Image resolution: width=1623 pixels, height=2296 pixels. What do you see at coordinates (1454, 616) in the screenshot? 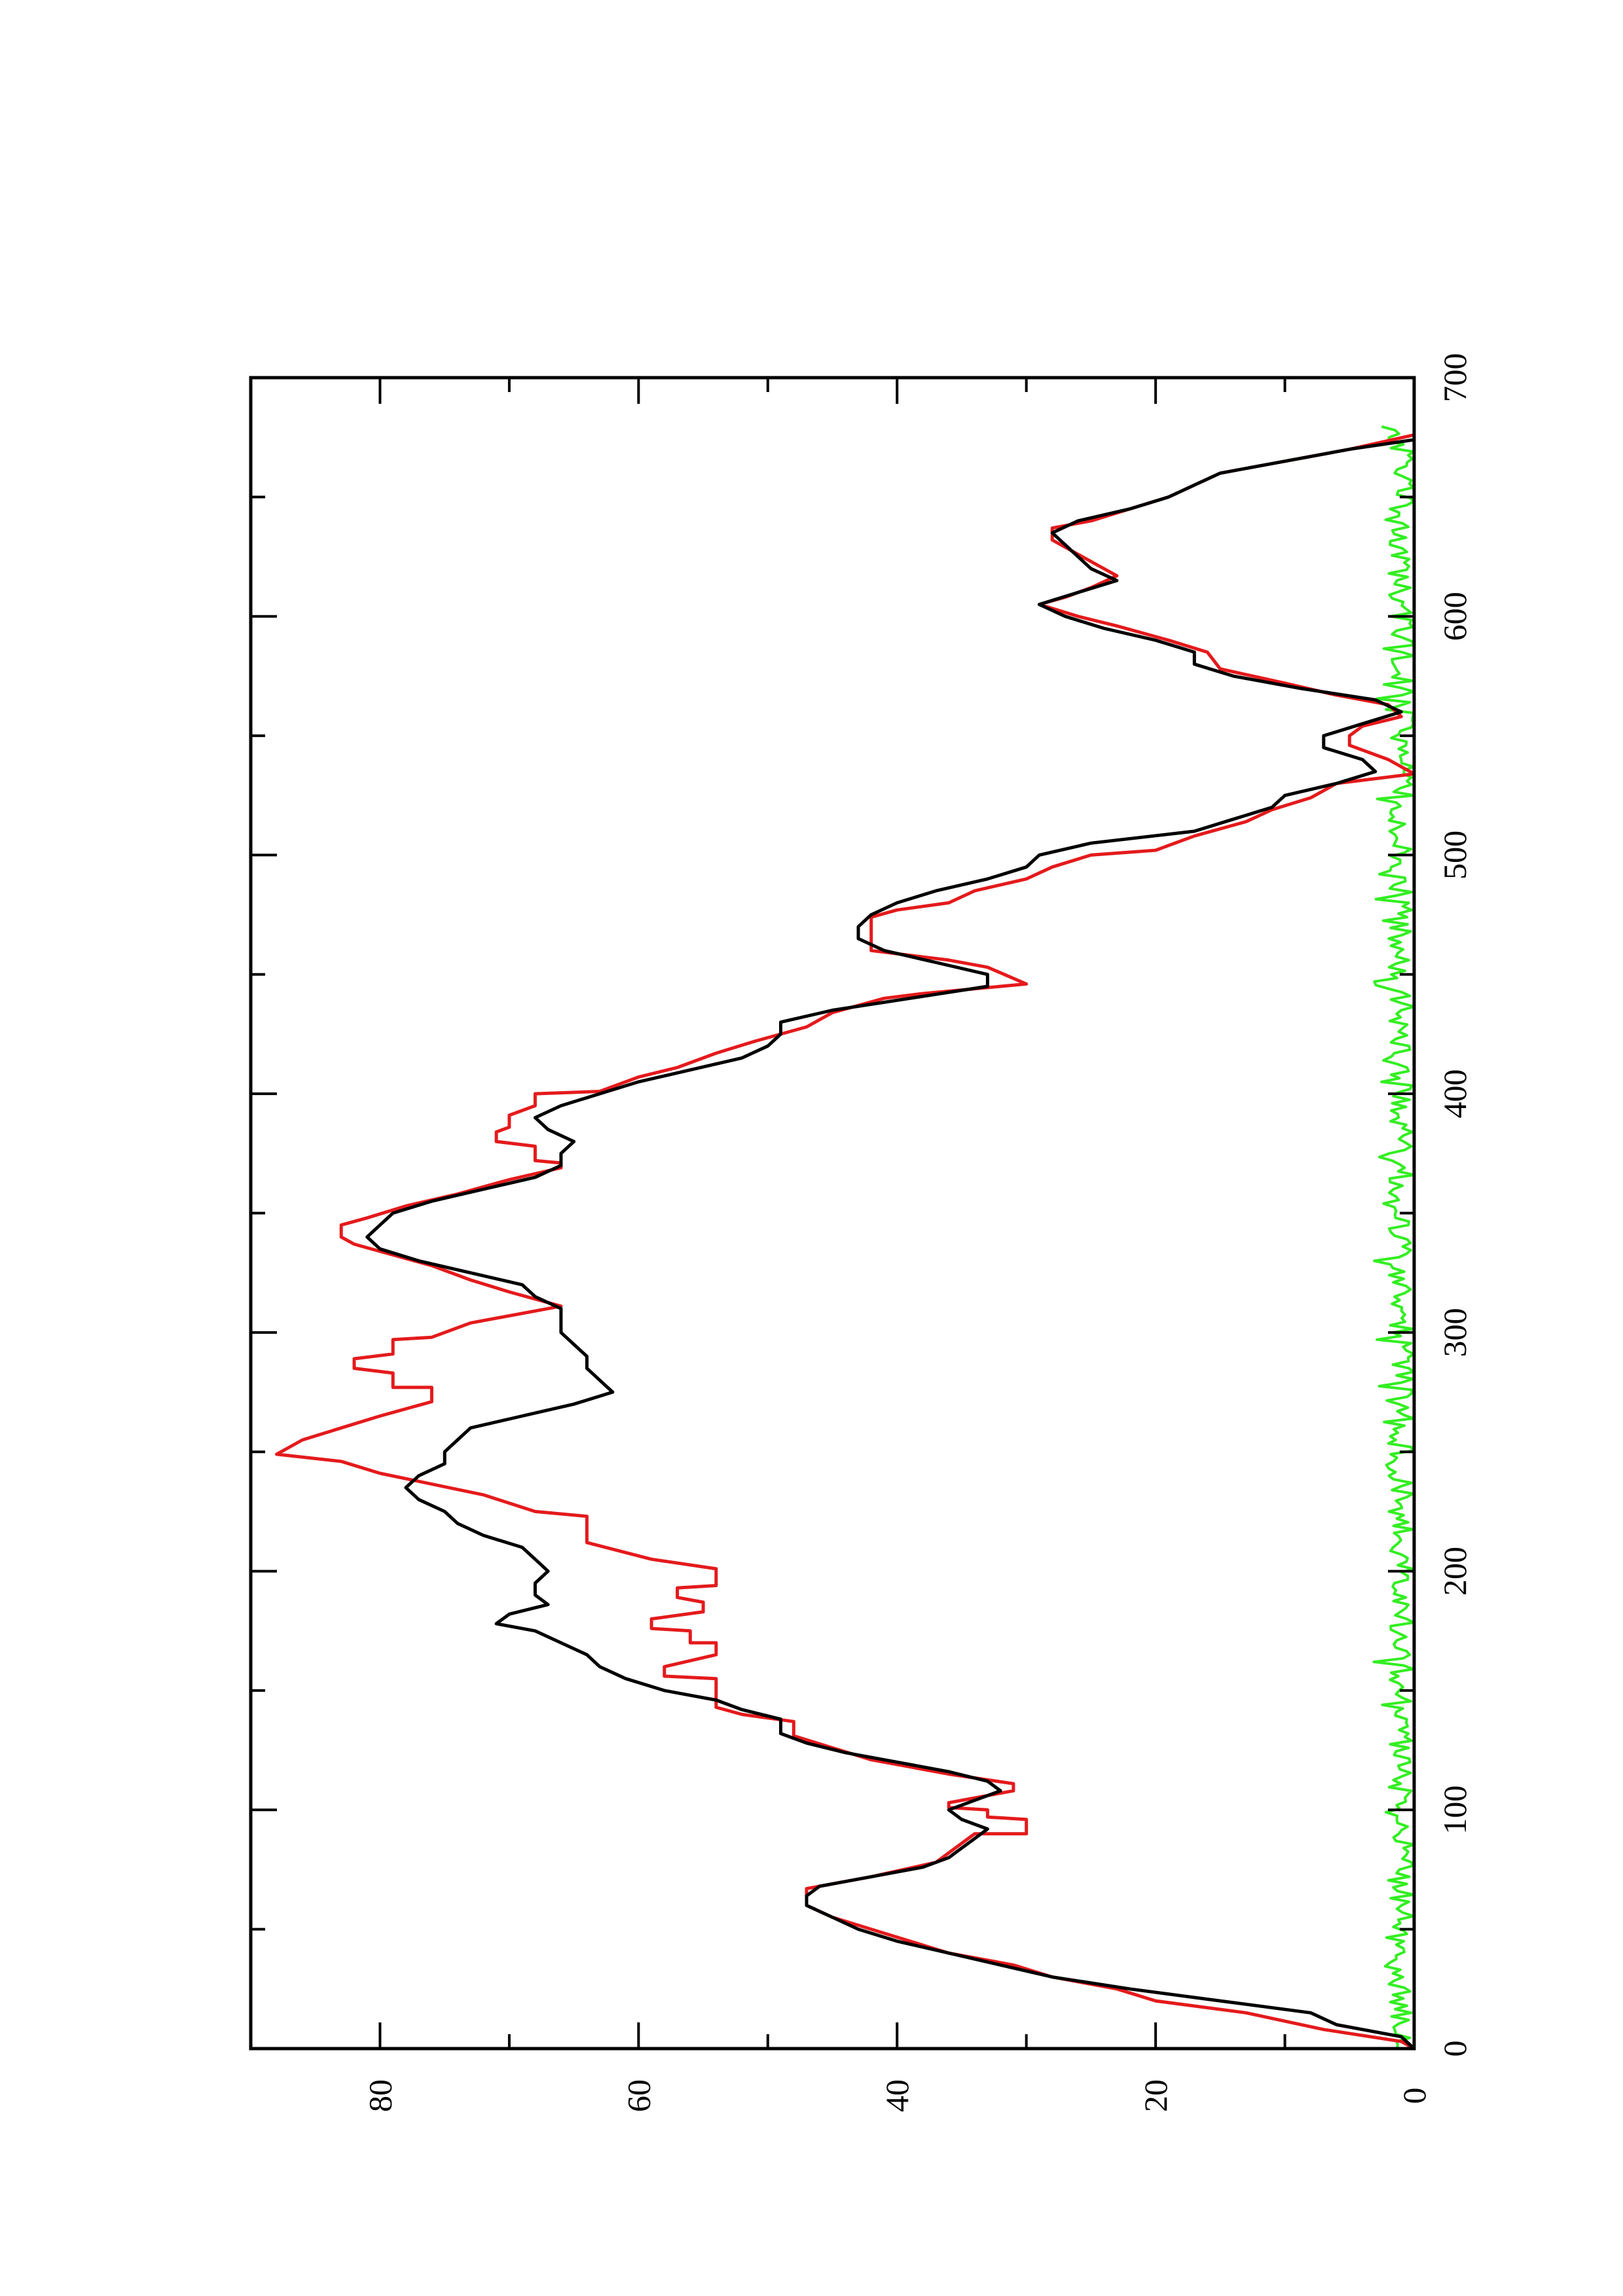
I see `x-tick-label: 600` at bounding box center [1454, 616].